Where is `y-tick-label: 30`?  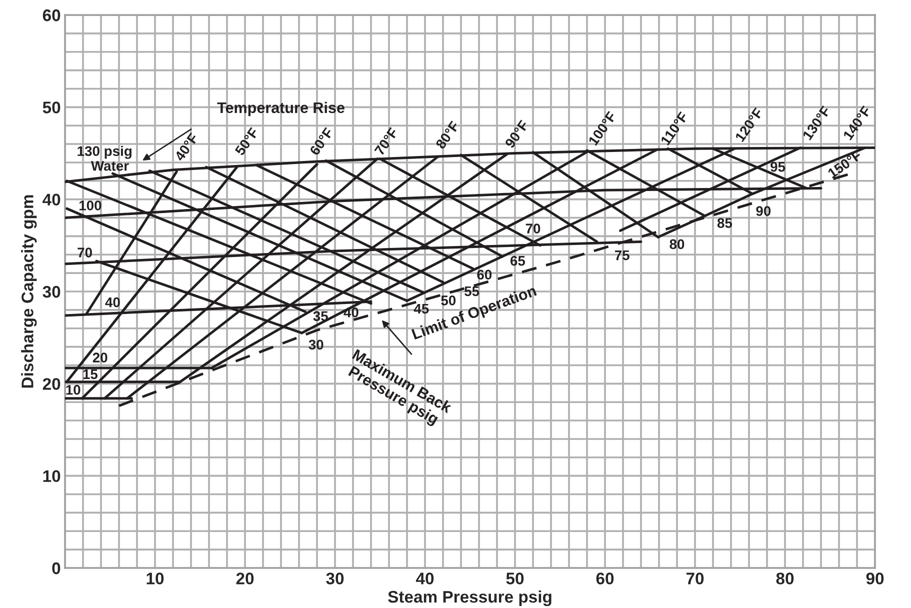 y-tick-label: 30 is located at coordinates (51, 292).